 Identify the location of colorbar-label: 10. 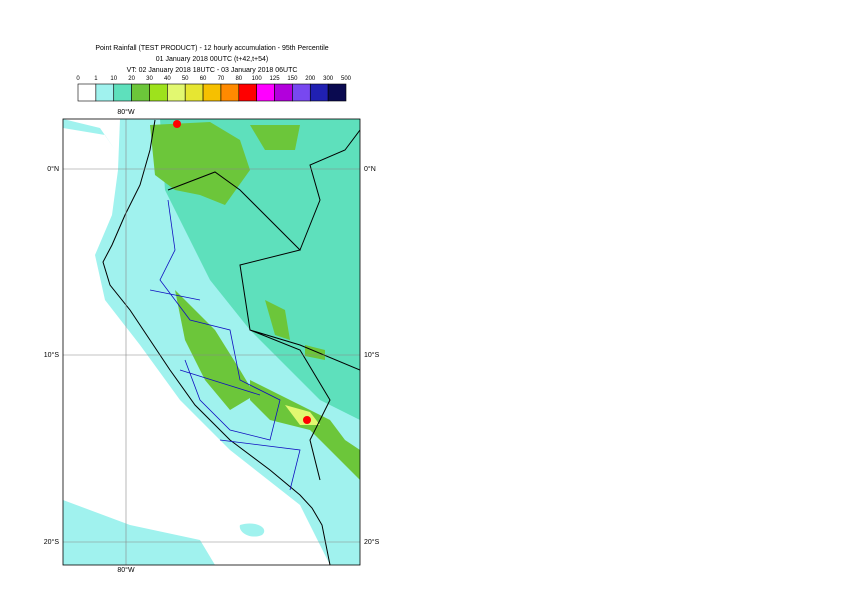
(113, 79).